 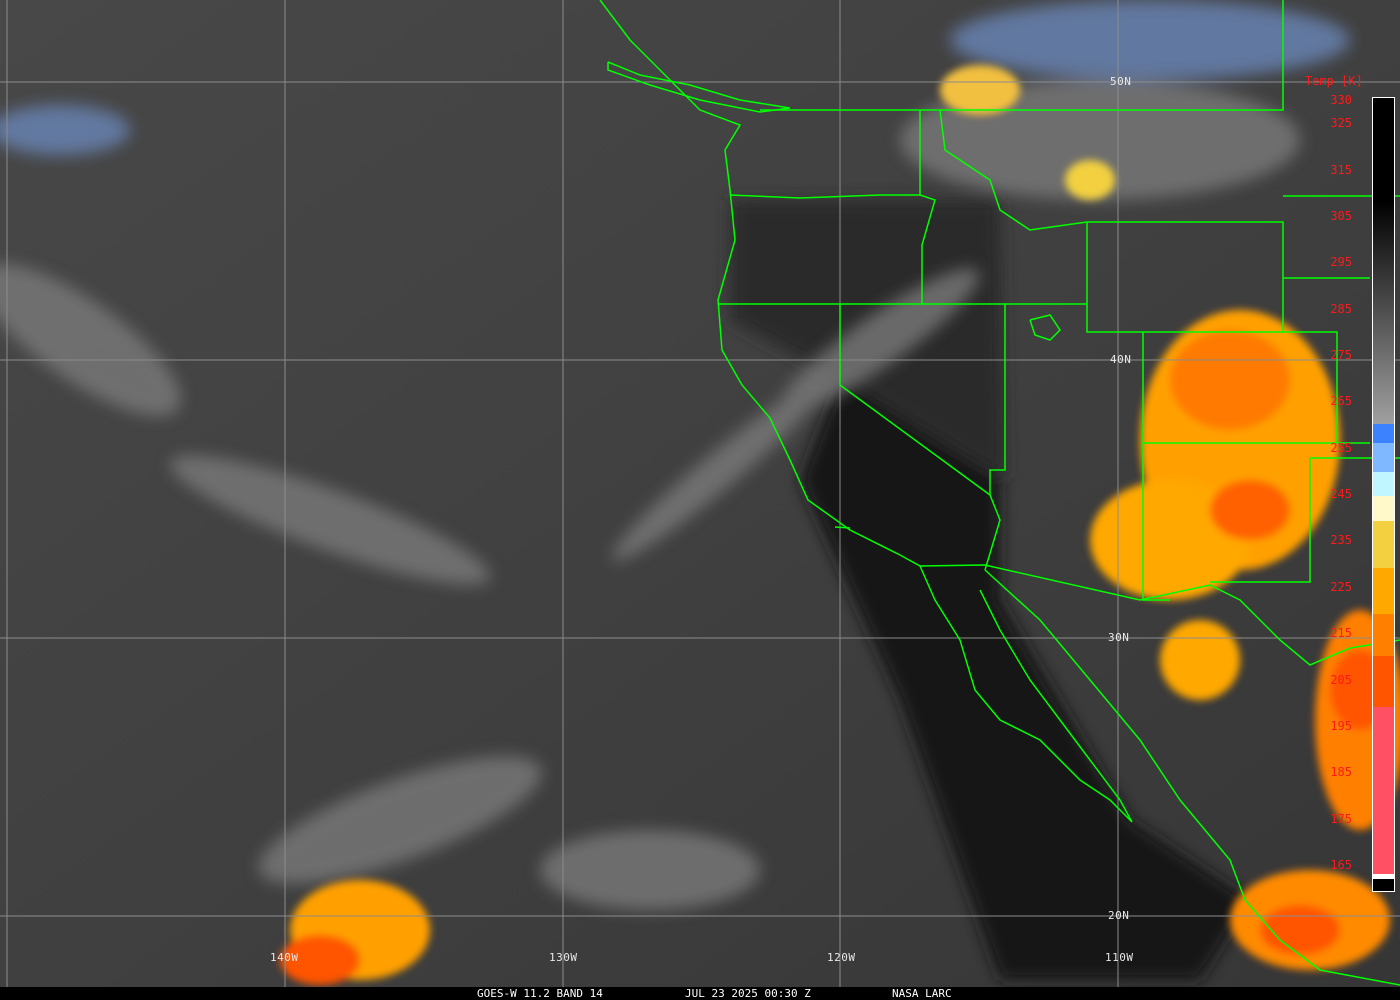 What do you see at coordinates (1159, 615) in the screenshot?
I see `mexico-border` at bounding box center [1159, 615].